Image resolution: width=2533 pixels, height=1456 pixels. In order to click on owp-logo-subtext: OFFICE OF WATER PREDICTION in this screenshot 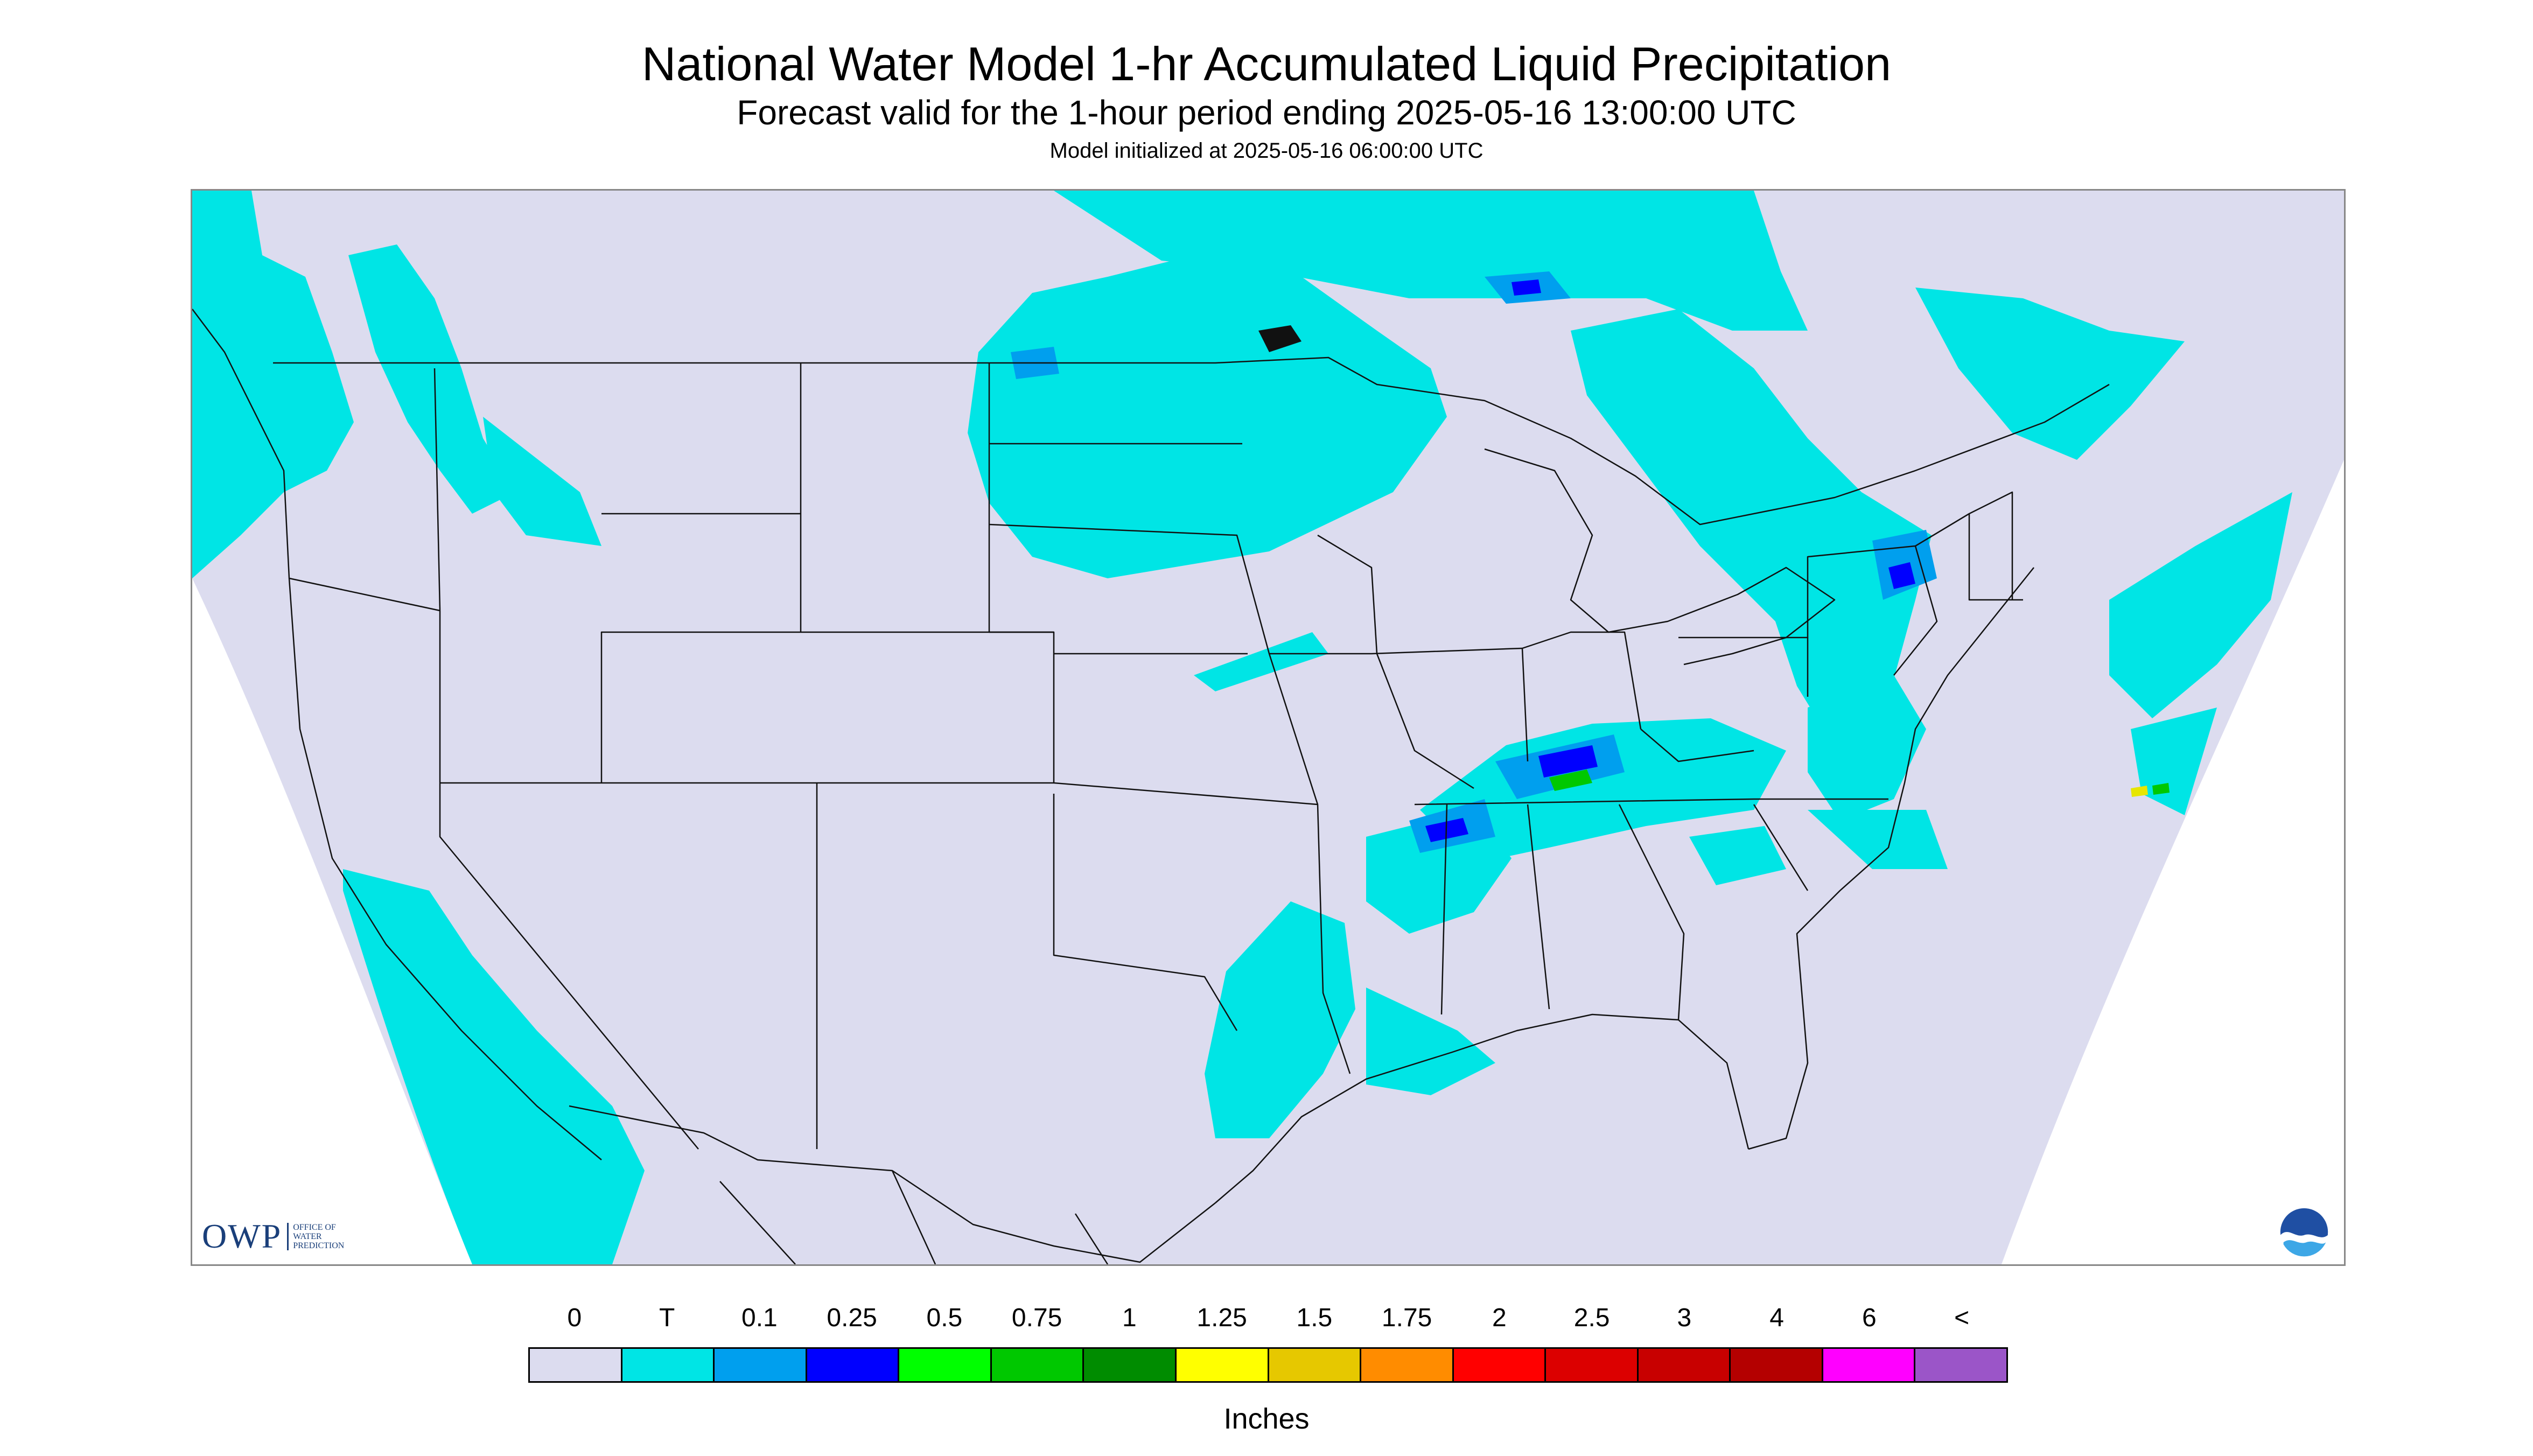, I will do `click(316, 1236)`.